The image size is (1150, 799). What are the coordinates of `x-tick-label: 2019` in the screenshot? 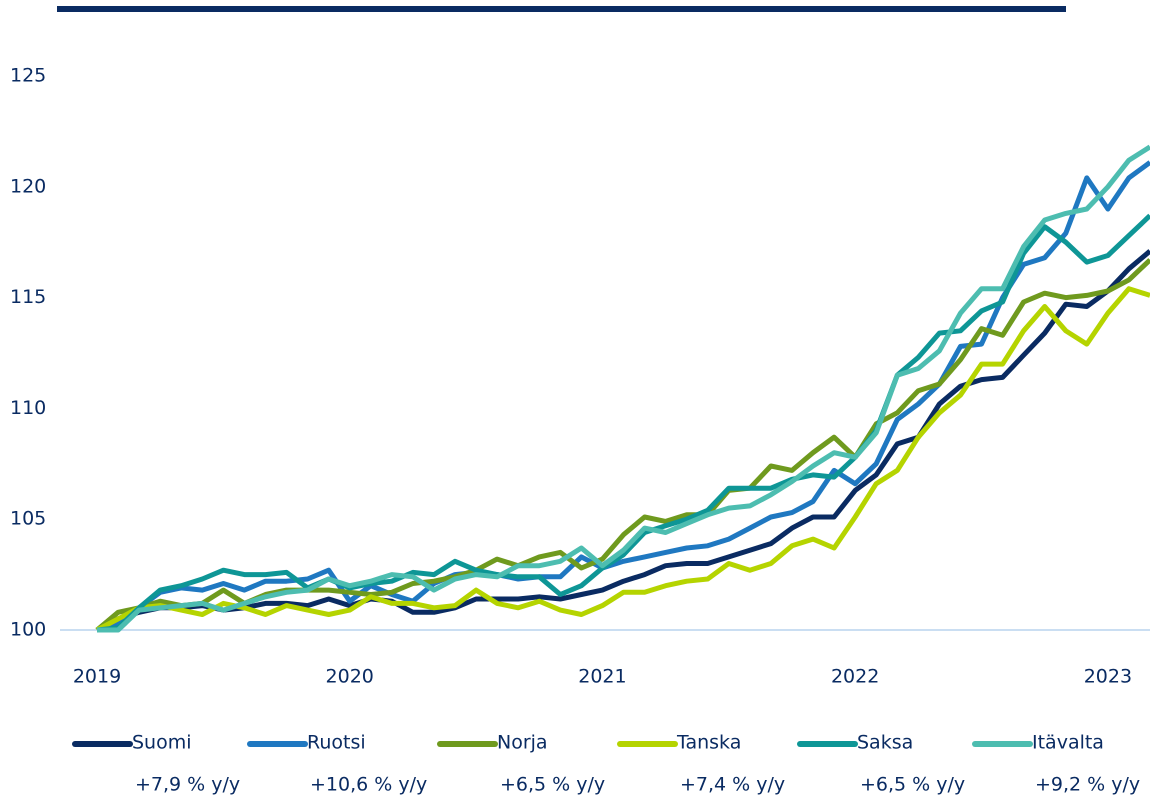 It's located at (97, 677).